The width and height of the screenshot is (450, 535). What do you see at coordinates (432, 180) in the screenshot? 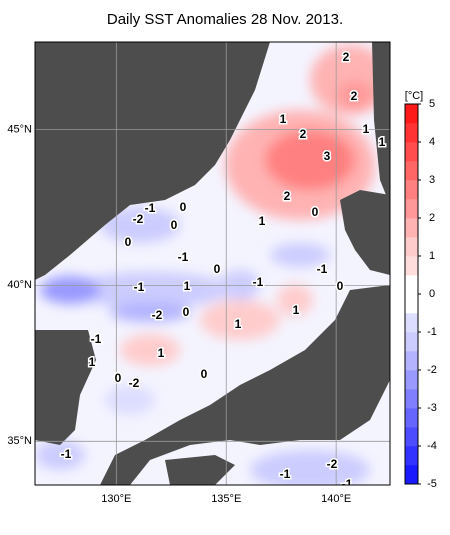
I see `colorbar-tick-label: 3` at bounding box center [432, 180].